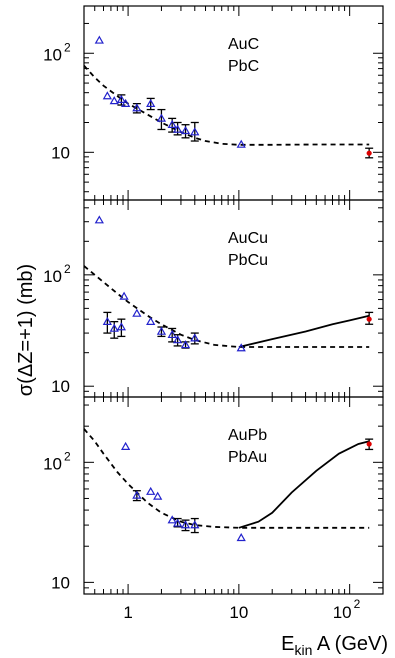  What do you see at coordinates (243, 66) in the screenshot?
I see `panel-label-pbc: PbC` at bounding box center [243, 66].